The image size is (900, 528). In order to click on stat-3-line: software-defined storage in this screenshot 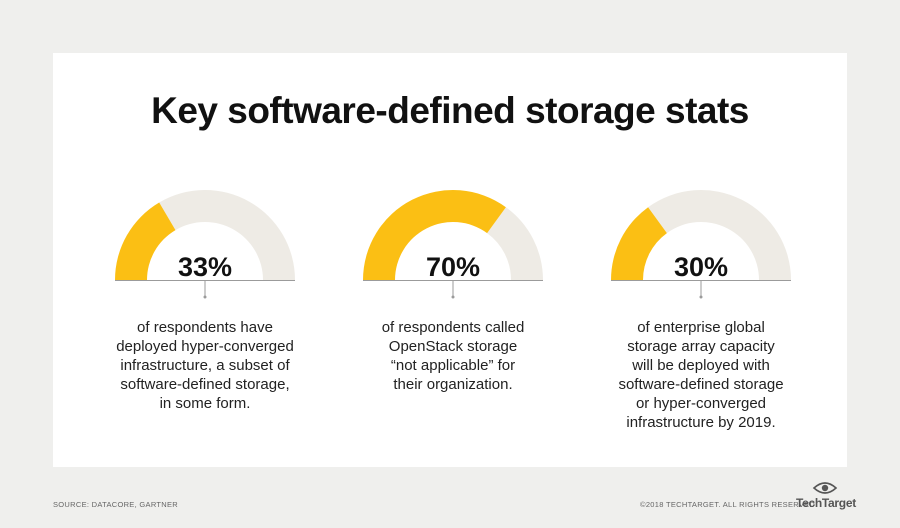, I will do `click(701, 384)`.